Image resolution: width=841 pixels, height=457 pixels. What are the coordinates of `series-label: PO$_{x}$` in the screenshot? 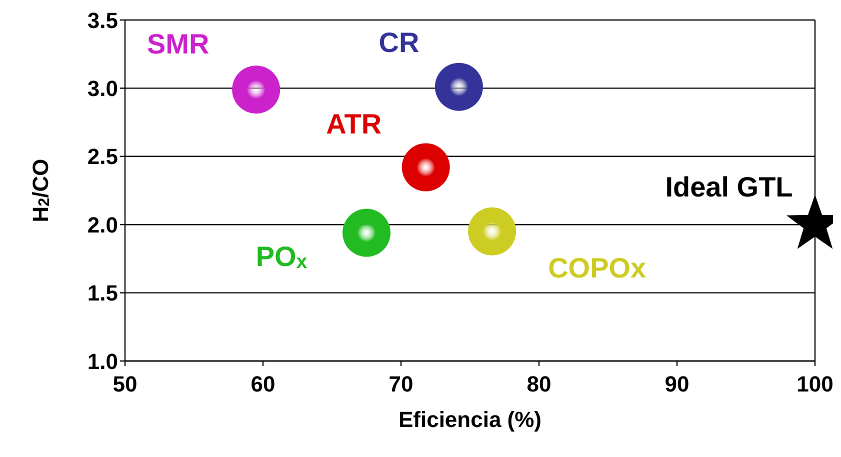 It's located at (282, 256).